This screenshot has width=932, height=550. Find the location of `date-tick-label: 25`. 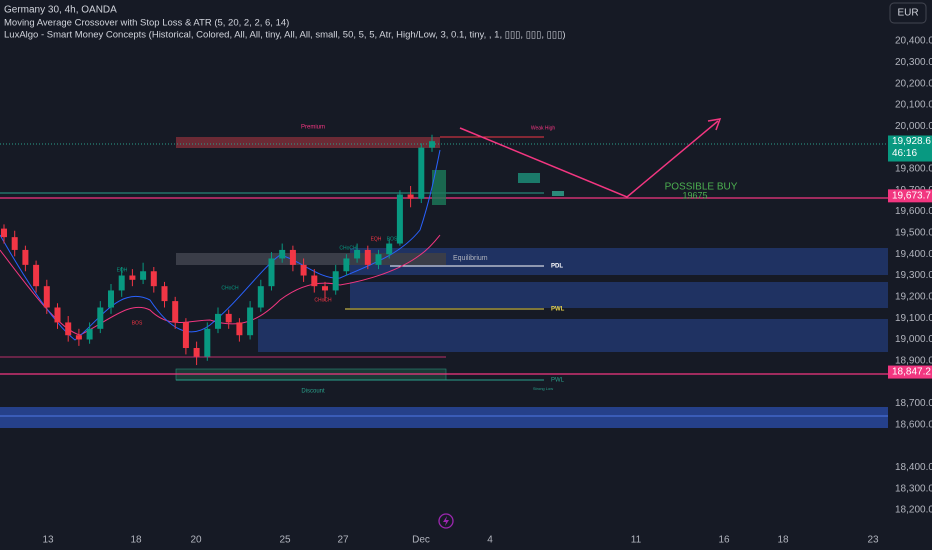

date-tick-label: 25 is located at coordinates (285, 540).